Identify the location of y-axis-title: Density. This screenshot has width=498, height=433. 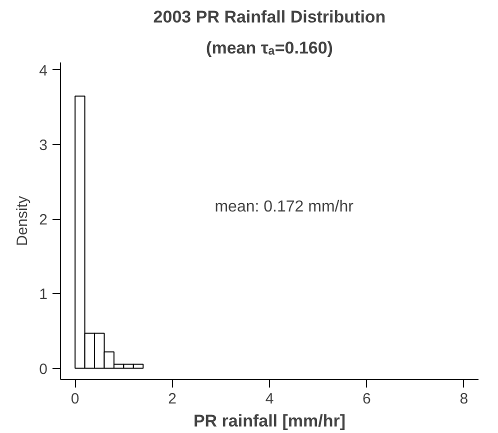
(23, 220).